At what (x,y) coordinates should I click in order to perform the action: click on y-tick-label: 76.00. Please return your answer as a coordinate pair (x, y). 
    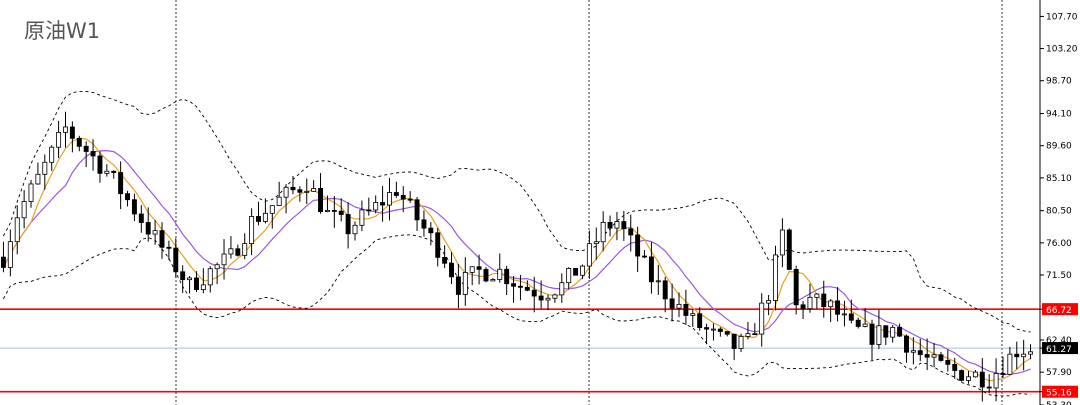
    Looking at the image, I should click on (1059, 244).